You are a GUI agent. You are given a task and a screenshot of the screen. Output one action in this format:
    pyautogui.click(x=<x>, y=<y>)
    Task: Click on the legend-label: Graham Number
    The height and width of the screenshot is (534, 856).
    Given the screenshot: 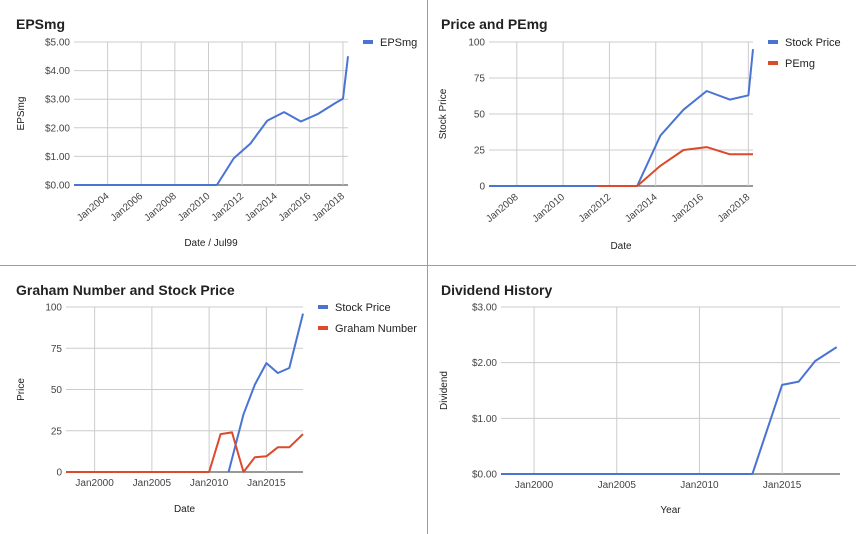 What is the action you would take?
    pyautogui.click(x=376, y=329)
    